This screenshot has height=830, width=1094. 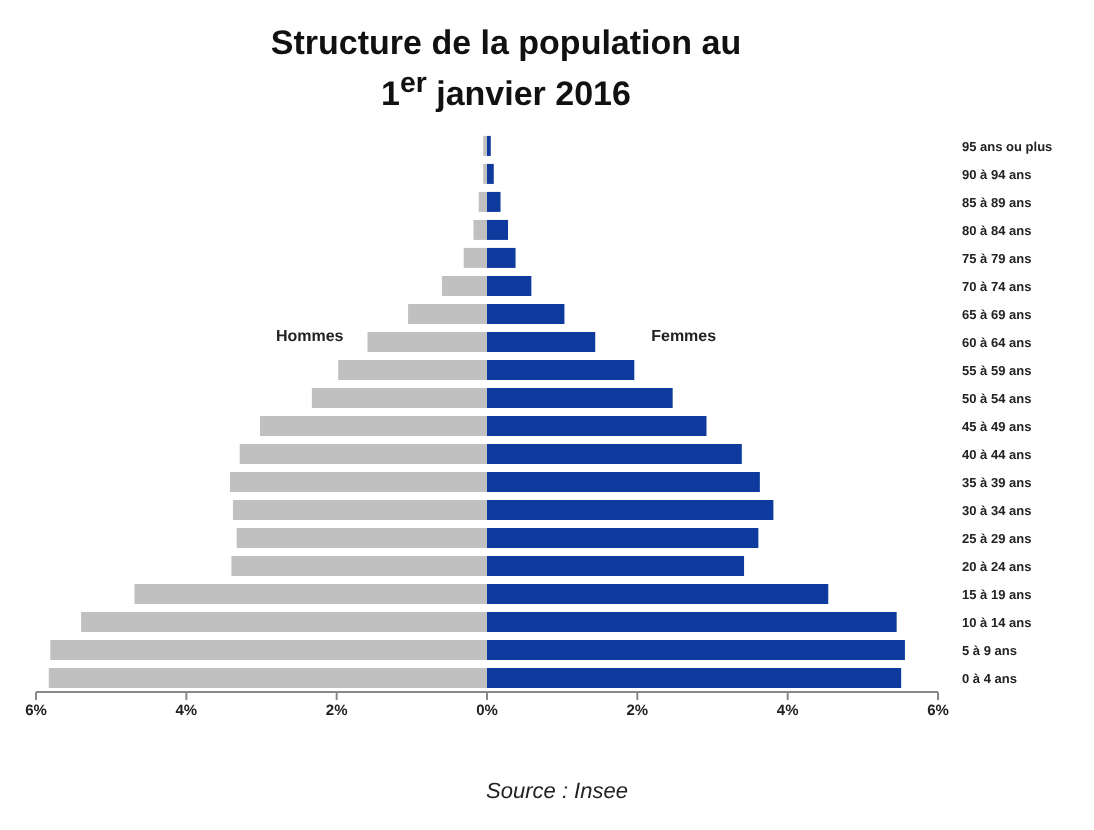 I want to click on series-label: Femmes, so click(x=684, y=335).